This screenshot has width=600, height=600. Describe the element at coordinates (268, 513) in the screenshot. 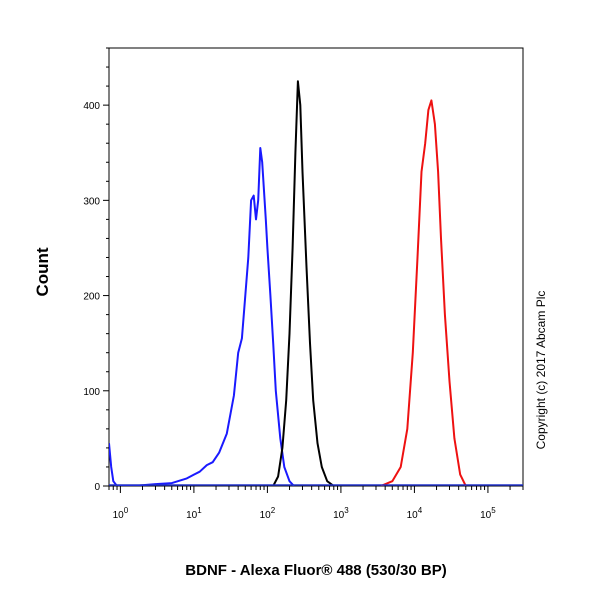

I see `x-tick-label: 10²` at that location.